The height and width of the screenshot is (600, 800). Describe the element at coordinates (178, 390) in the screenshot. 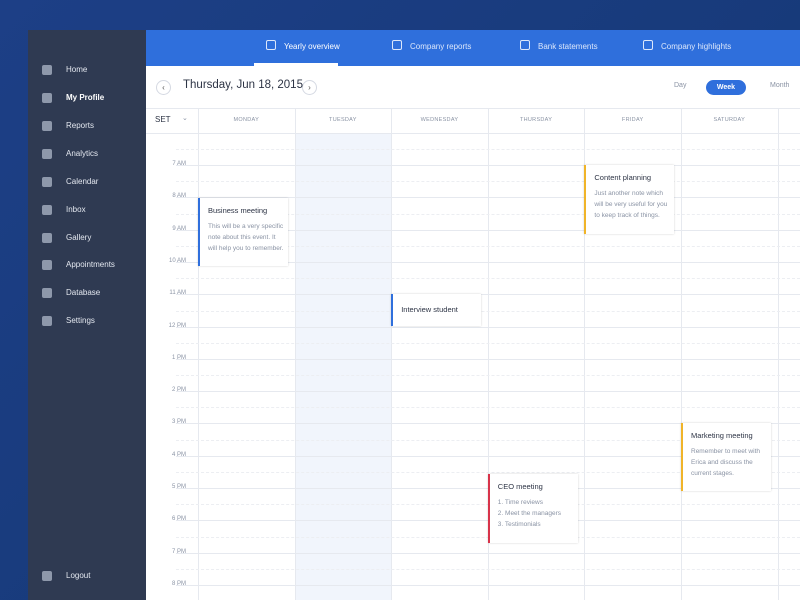

I see `time-label: 2 PM` at that location.